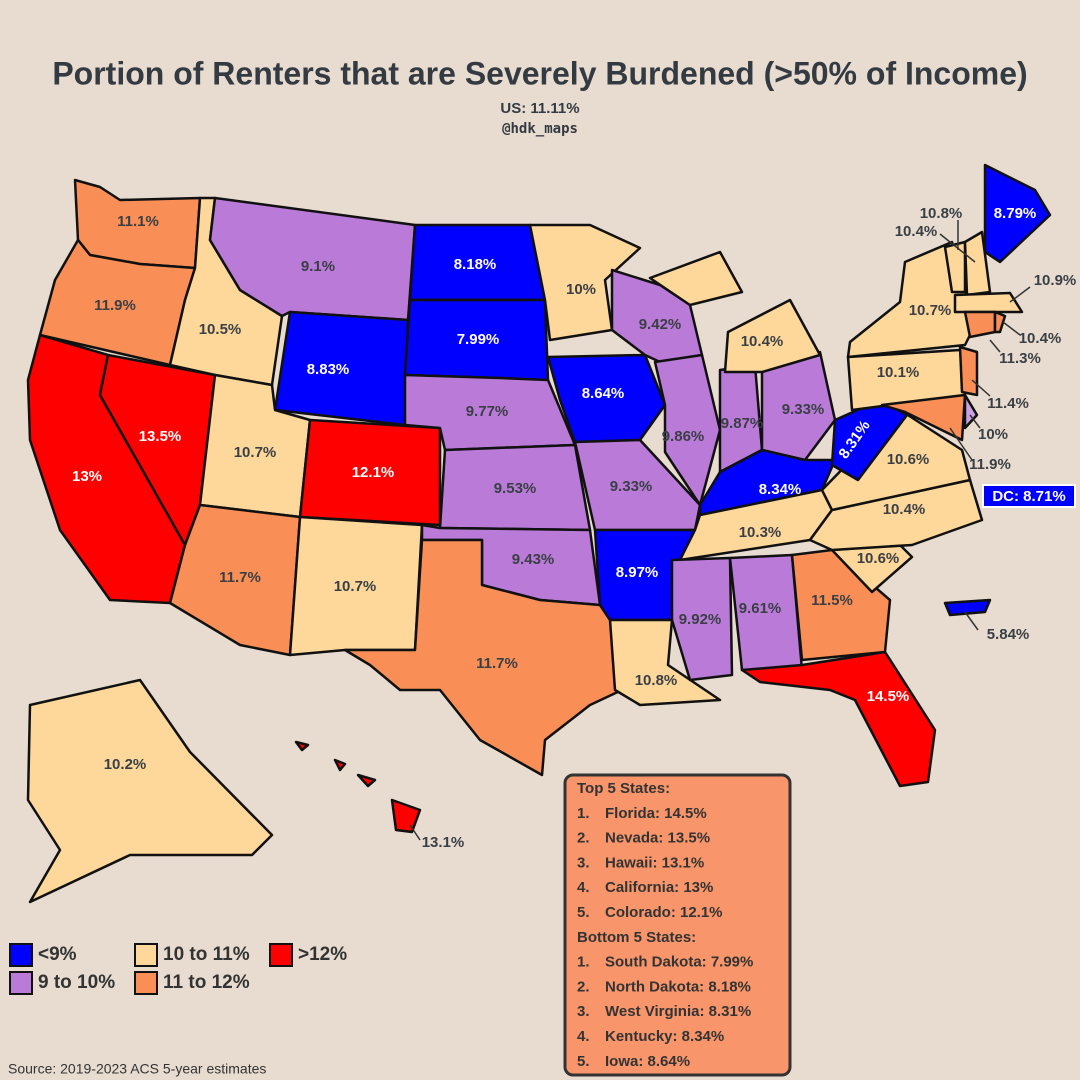 The height and width of the screenshot is (1080, 1080). Describe the element at coordinates (539, 108) in the screenshot. I see `subtitle: US: 11.11%` at that location.